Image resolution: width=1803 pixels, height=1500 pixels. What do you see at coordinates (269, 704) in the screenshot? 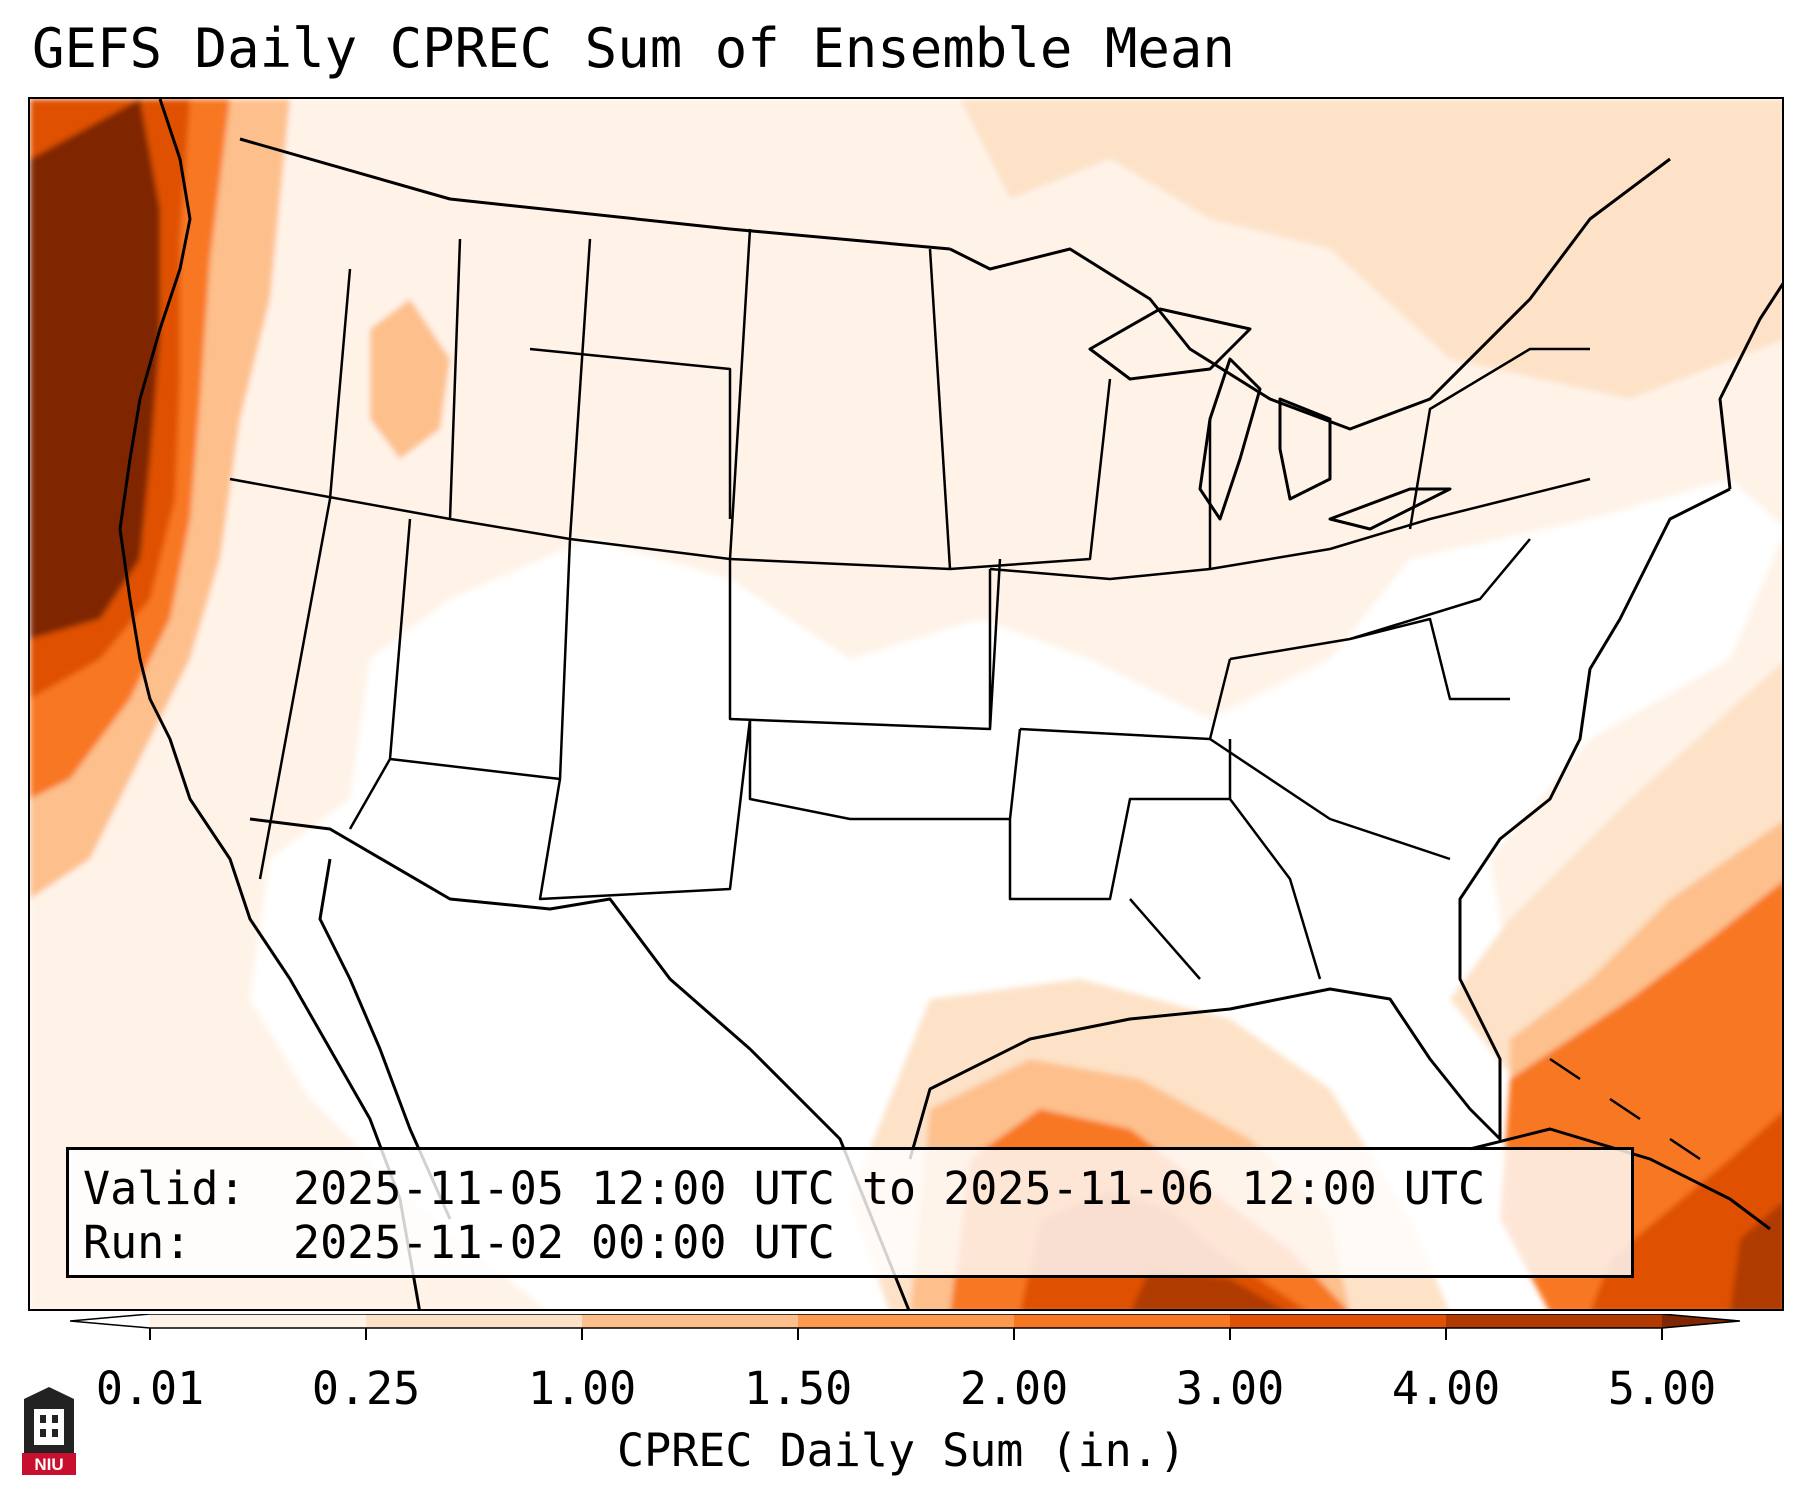
I see `west-coastline` at bounding box center [269, 704].